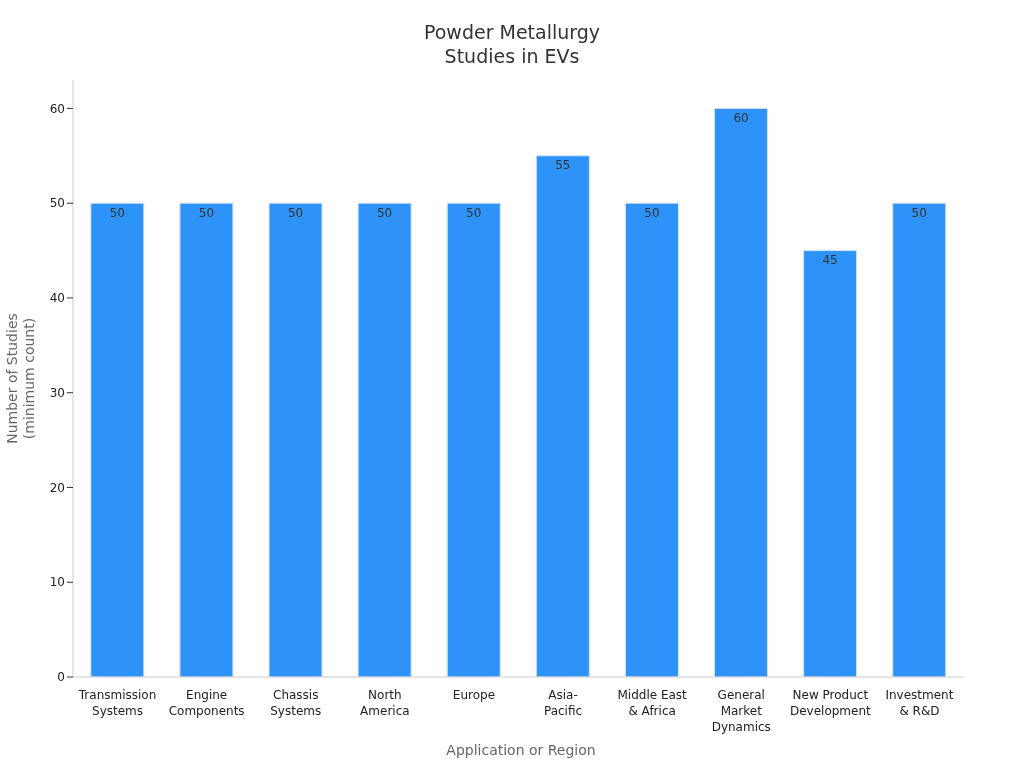  What do you see at coordinates (117, 703) in the screenshot?
I see `x-tick-label: Transmission Systems` at bounding box center [117, 703].